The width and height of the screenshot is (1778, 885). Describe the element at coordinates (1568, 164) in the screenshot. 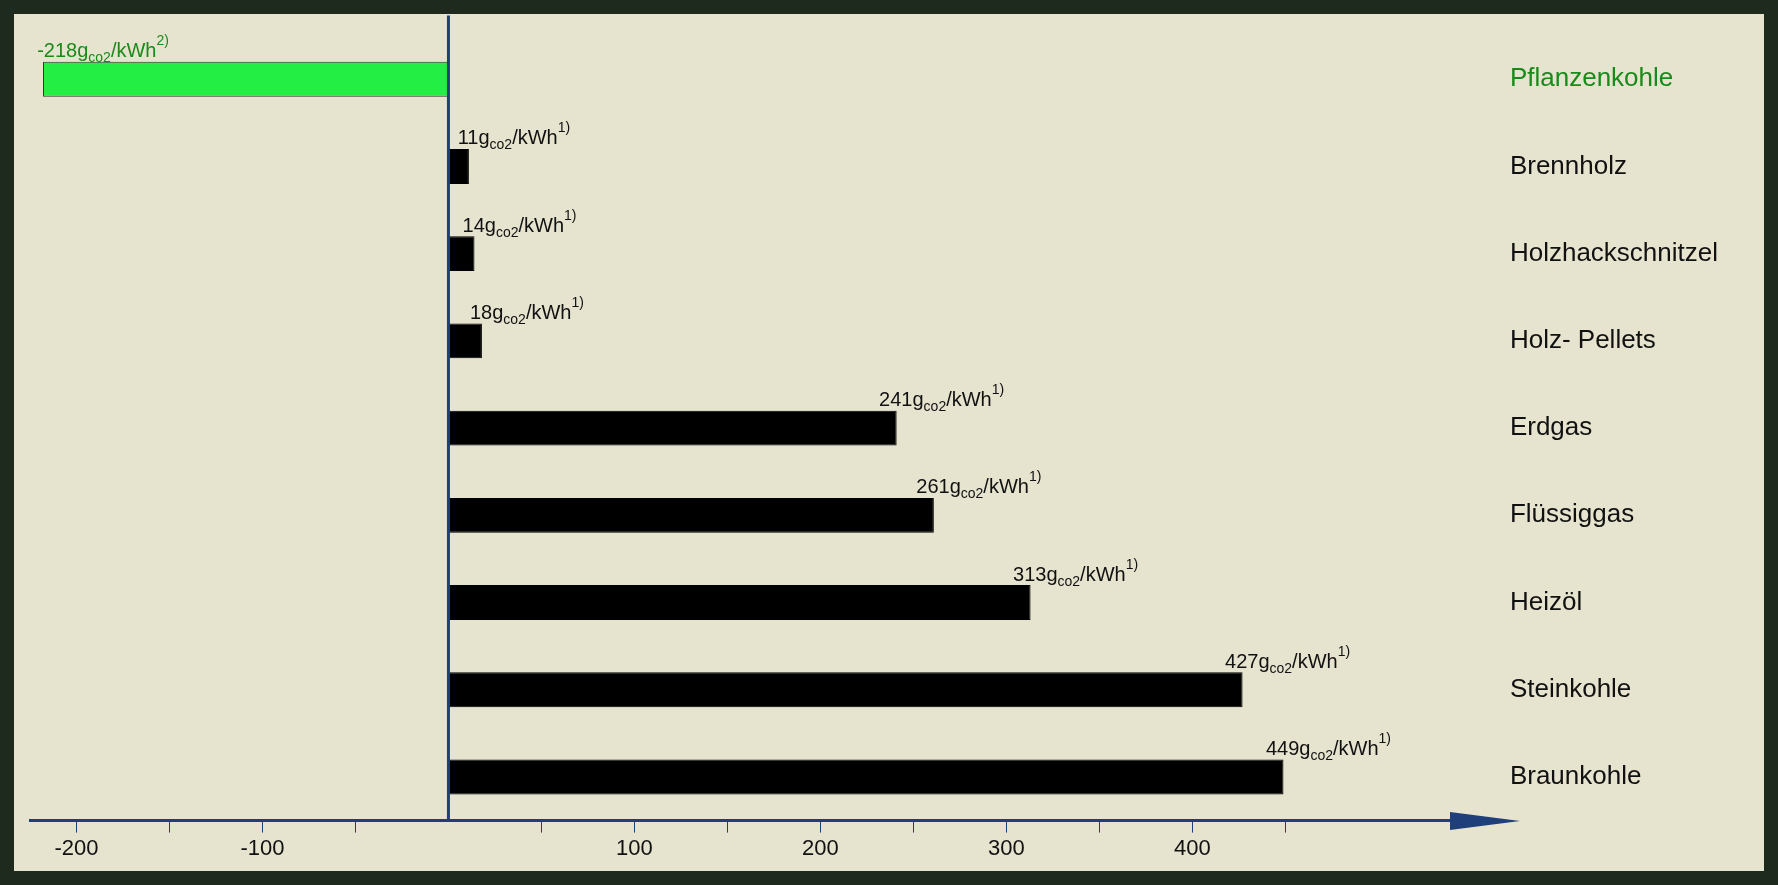

I see `y-tick-label: Brennholz` at that location.